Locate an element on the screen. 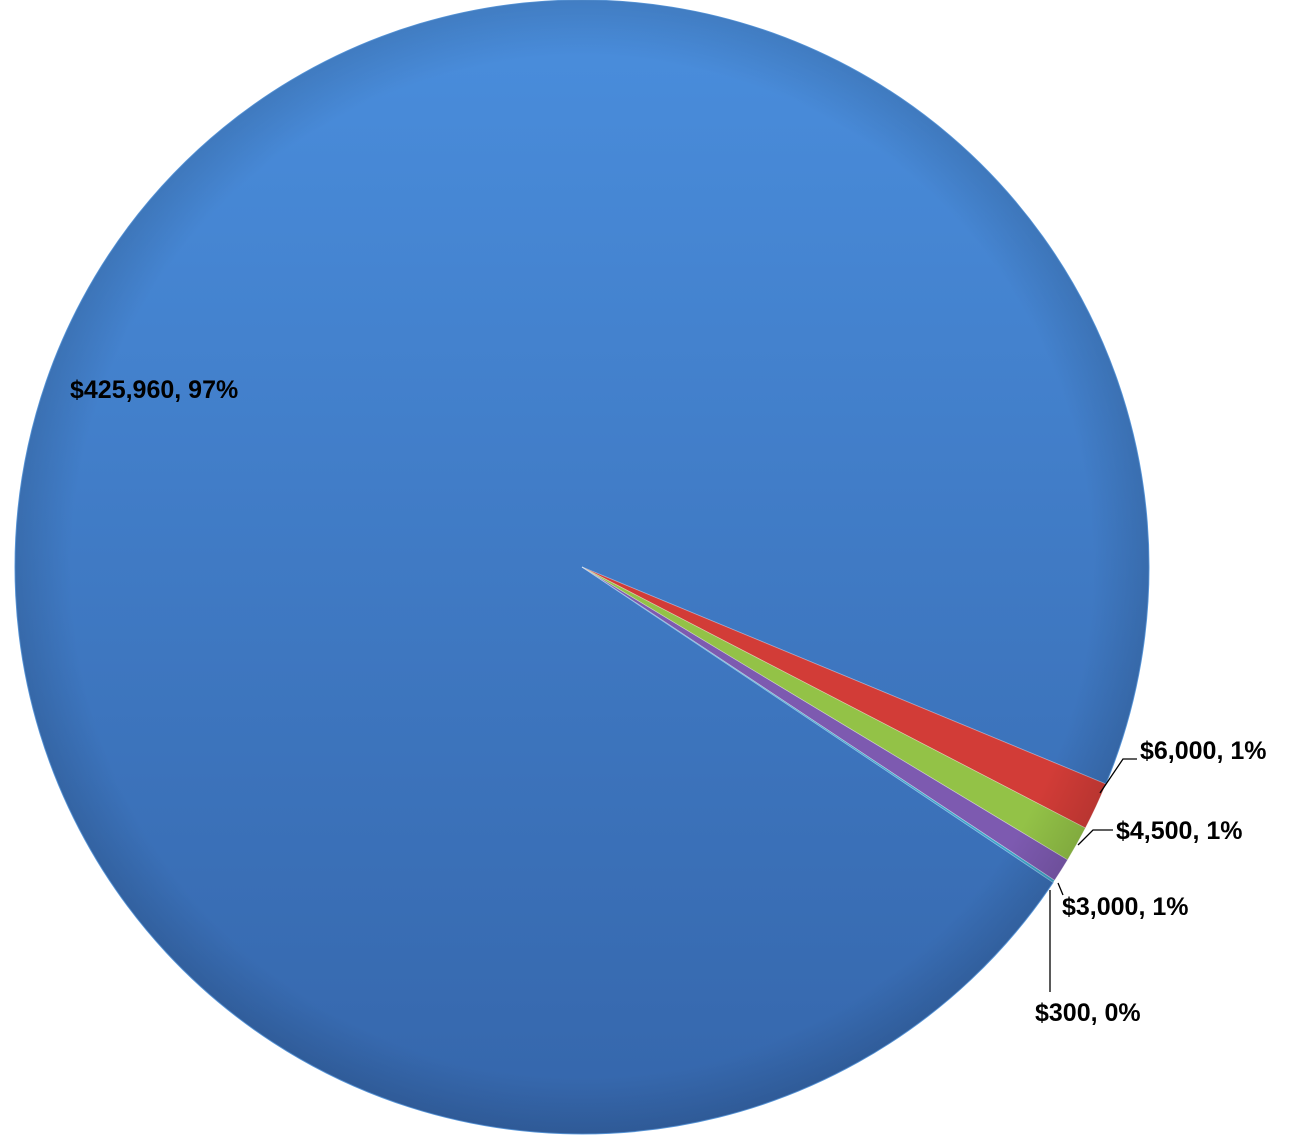 The height and width of the screenshot is (1143, 1294). data-label-slice-5: $300, 0% is located at coordinates (1088, 1013).